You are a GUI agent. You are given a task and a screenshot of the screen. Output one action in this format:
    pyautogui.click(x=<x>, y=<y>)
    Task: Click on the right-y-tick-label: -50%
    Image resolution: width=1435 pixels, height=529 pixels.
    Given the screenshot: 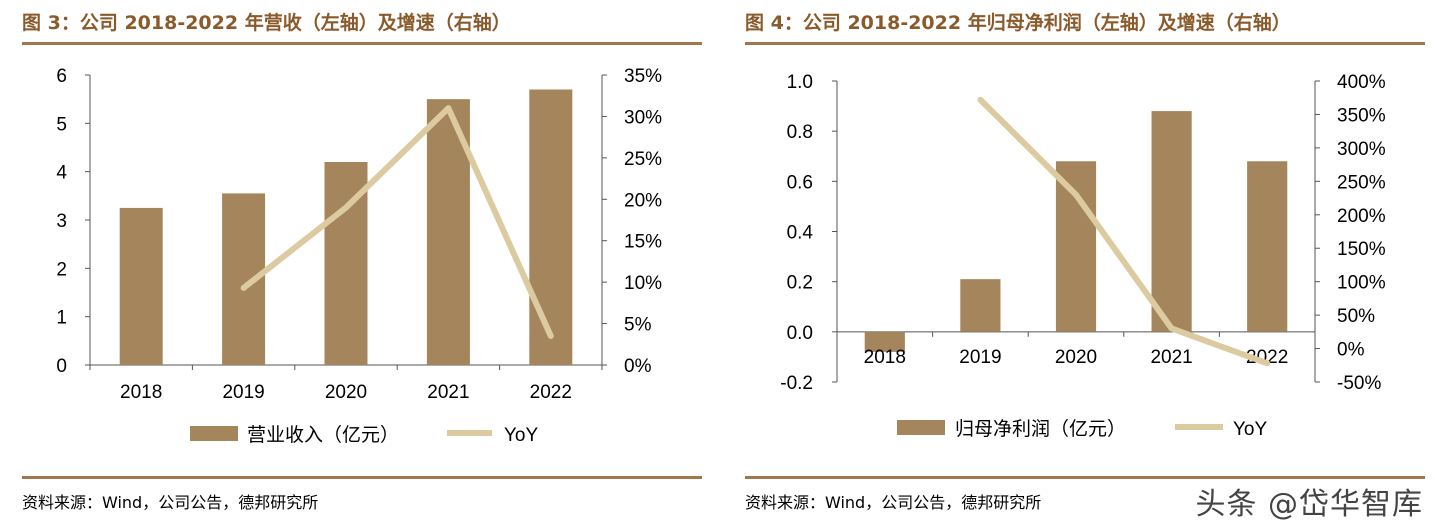 What is the action you would take?
    pyautogui.click(x=1359, y=383)
    